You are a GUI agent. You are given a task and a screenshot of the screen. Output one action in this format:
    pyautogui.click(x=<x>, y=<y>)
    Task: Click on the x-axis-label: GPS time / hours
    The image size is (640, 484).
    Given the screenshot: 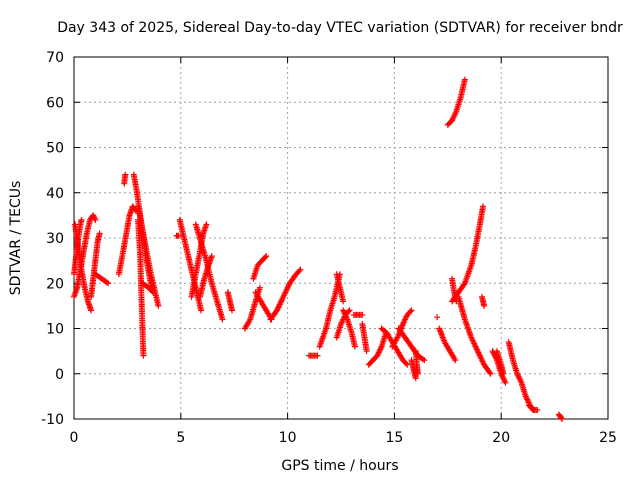 What is the action you would take?
    pyautogui.click(x=339, y=466)
    